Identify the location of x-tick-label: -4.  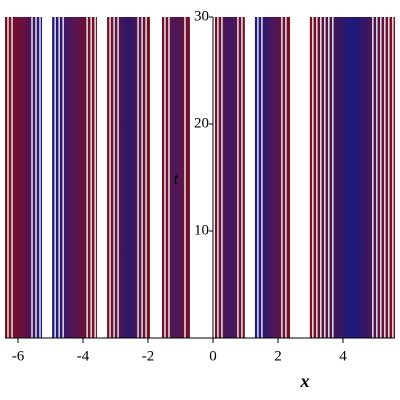
(83, 356).